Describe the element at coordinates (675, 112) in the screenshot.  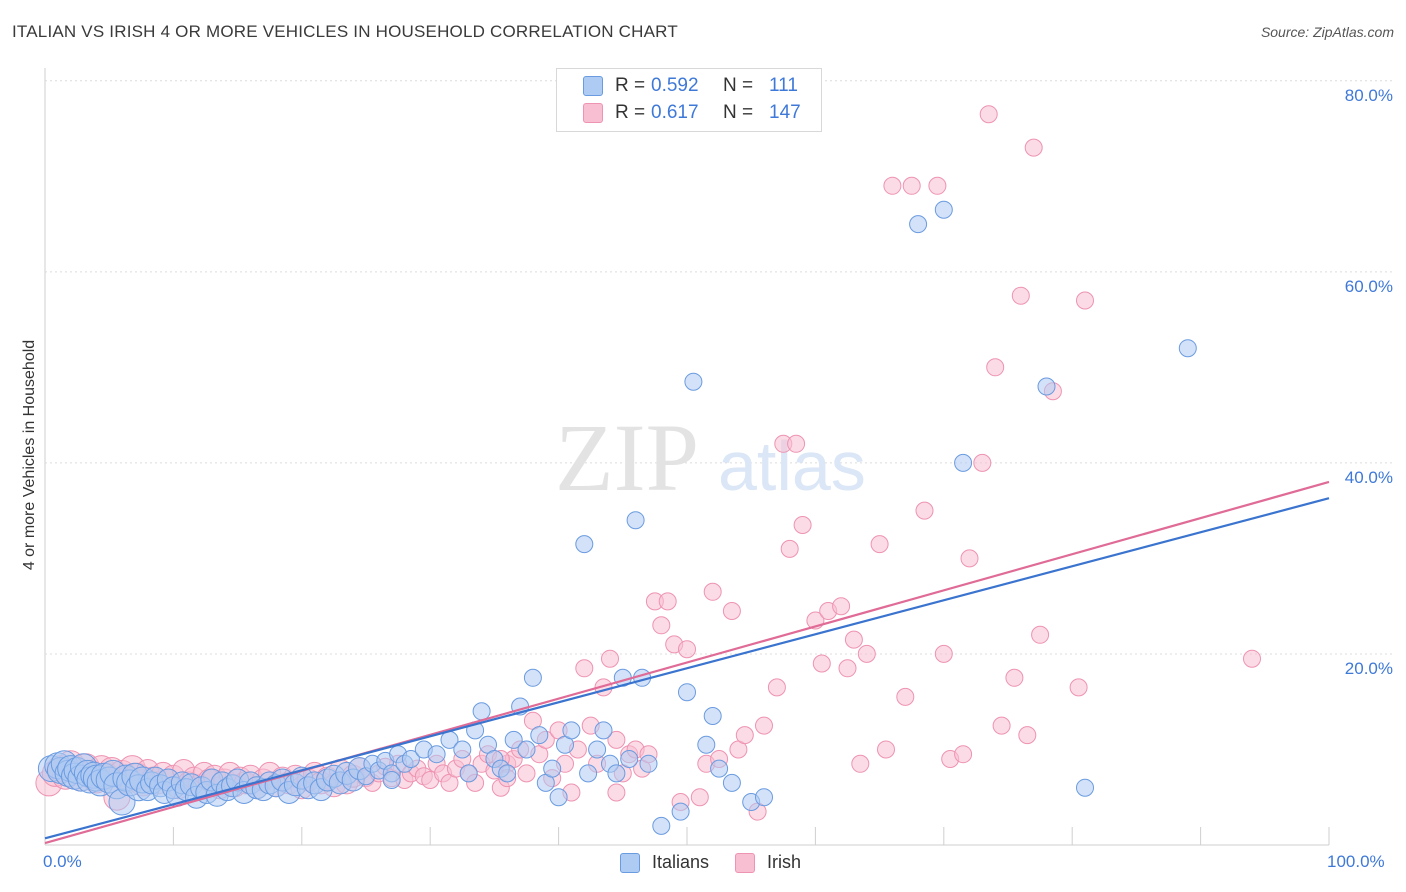
I see `irish-r-value: 0.617` at that location.